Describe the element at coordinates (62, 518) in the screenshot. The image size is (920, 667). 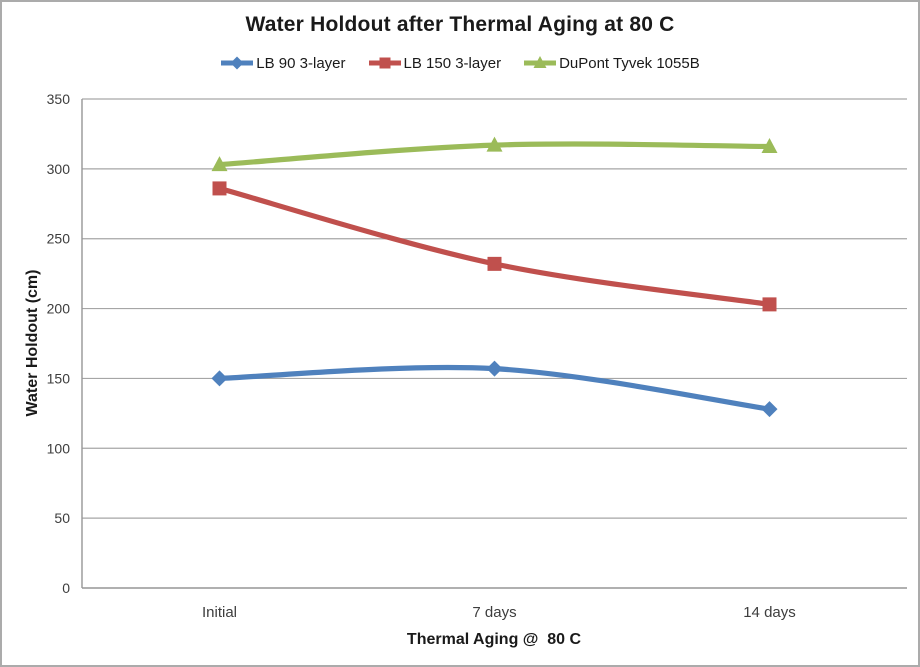
I see `y-tick-label: 50` at that location.